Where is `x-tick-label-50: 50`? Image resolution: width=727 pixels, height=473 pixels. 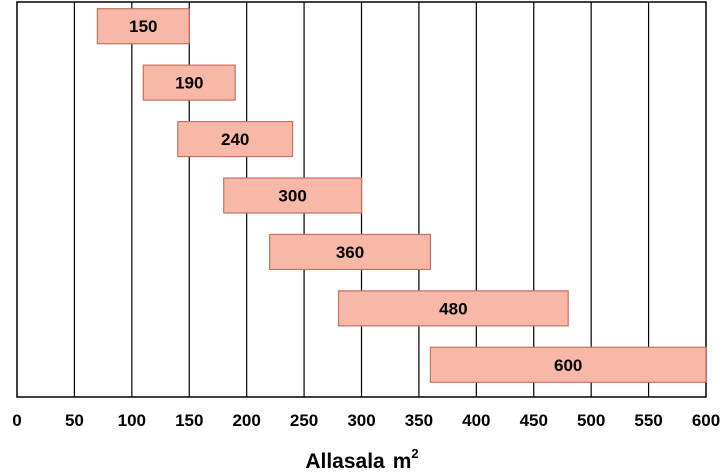
x-tick-label-50: 50 is located at coordinates (74, 420).